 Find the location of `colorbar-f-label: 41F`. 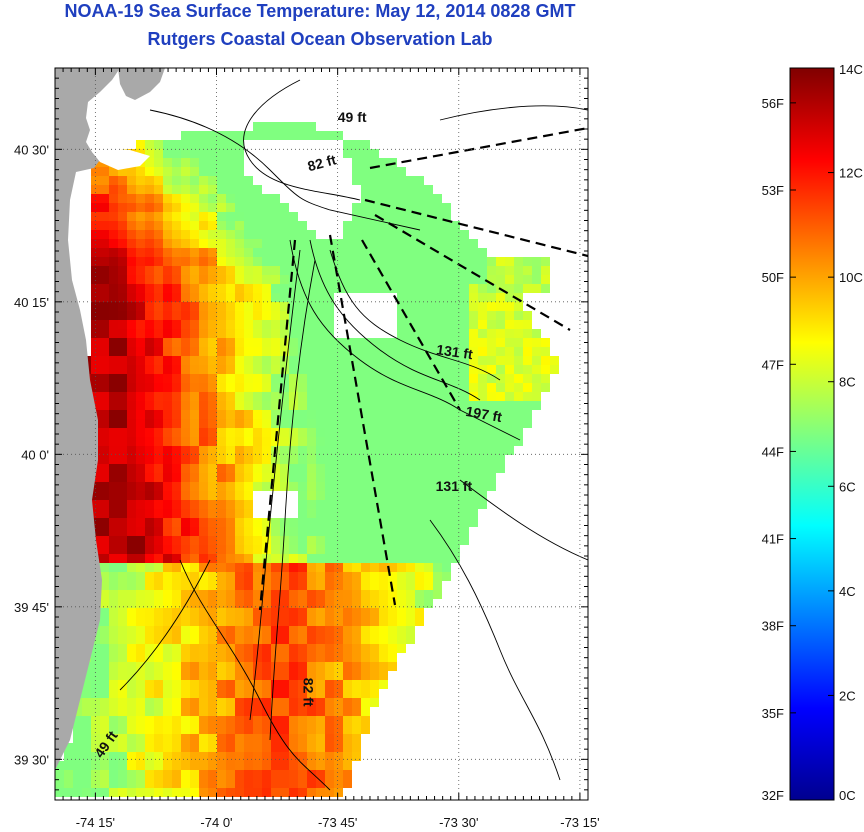

colorbar-f-label: 41F is located at coordinates (773, 539).